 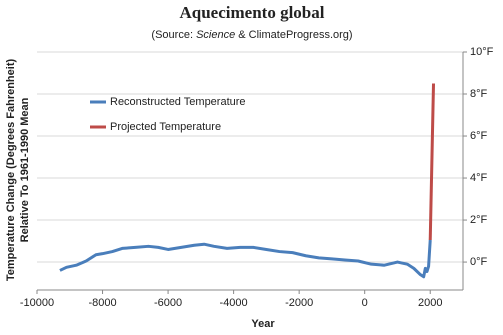 I want to click on y-tick-label: 8°F, so click(x=479, y=94).